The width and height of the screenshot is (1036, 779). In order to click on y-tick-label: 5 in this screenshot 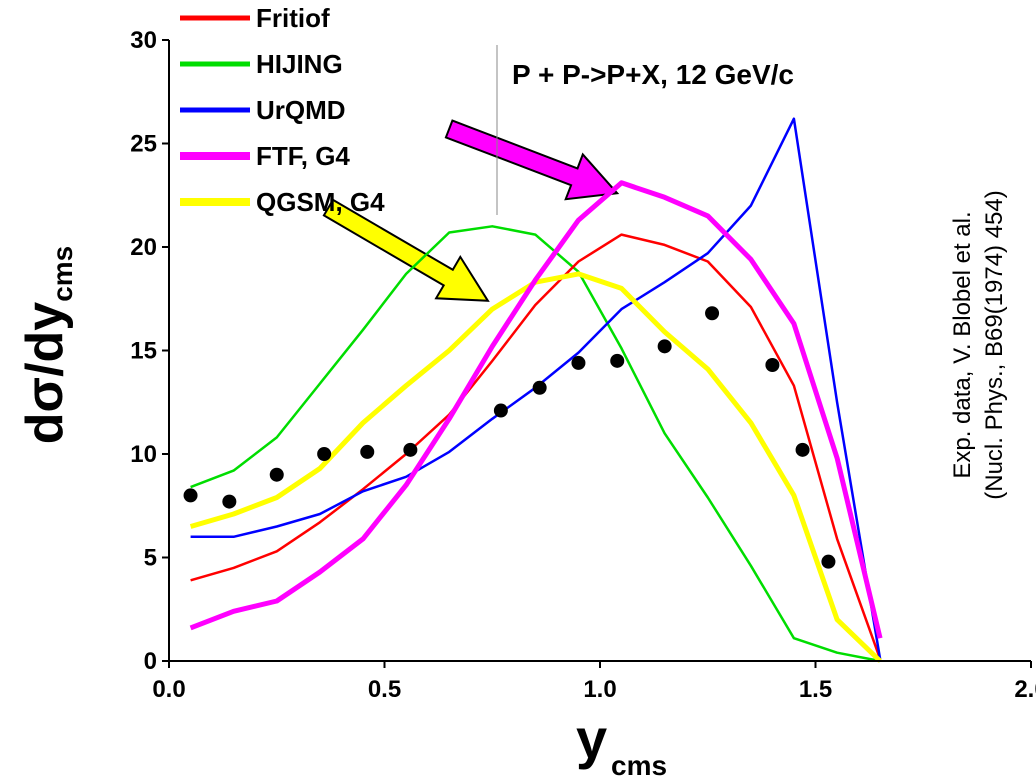, I will do `click(150, 558)`.